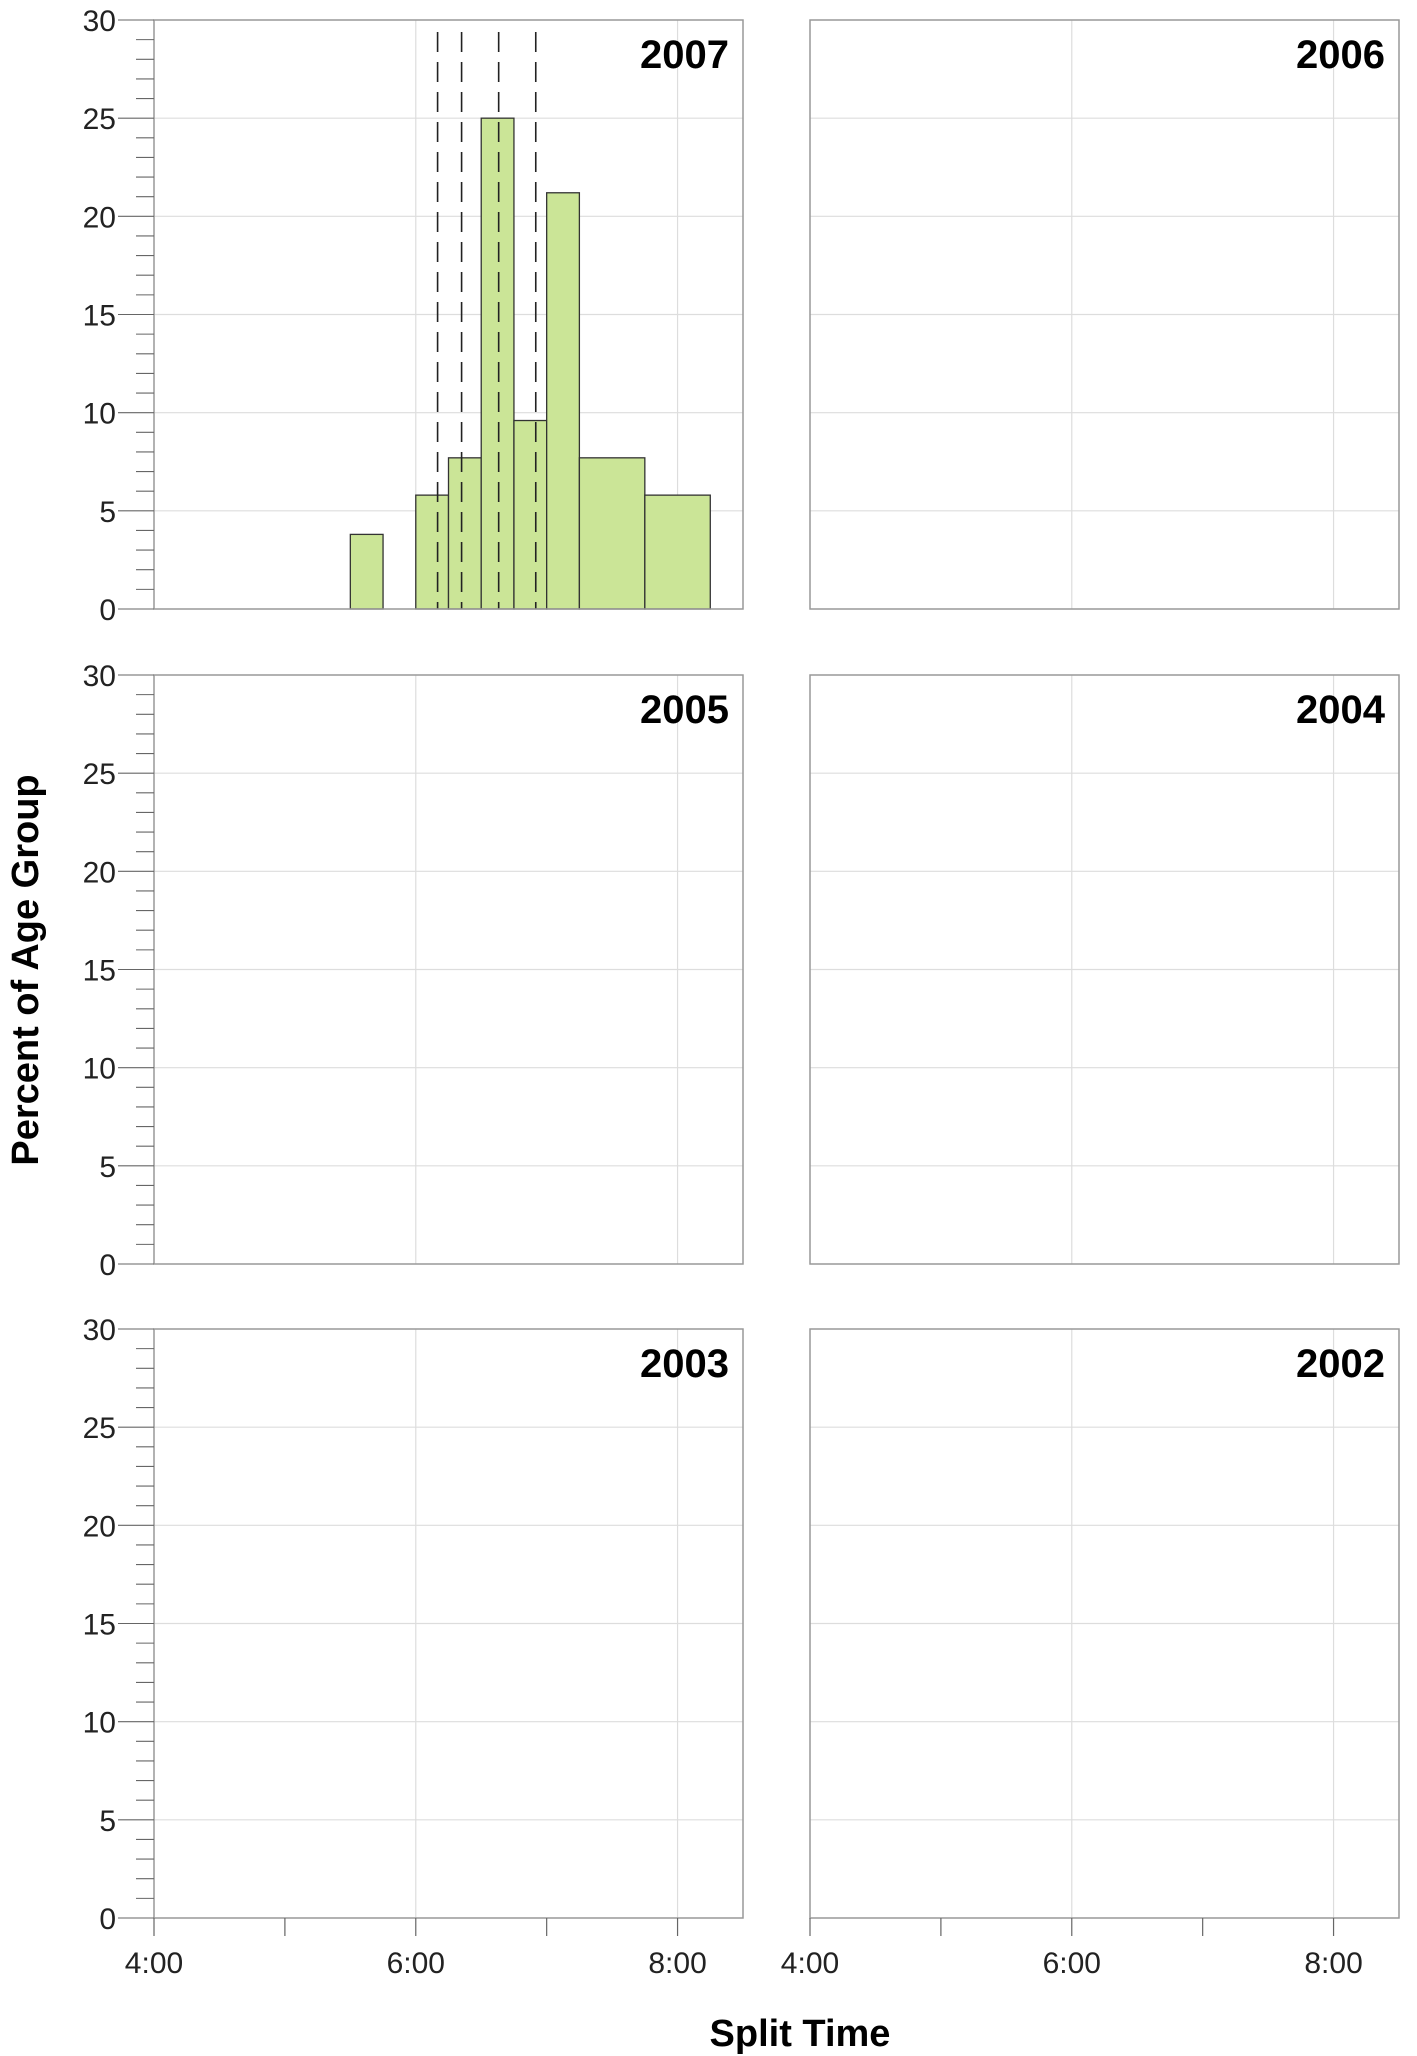 The width and height of the screenshot is (1417, 2056). I want to click on panel-2007-title: 2007, so click(684, 55).